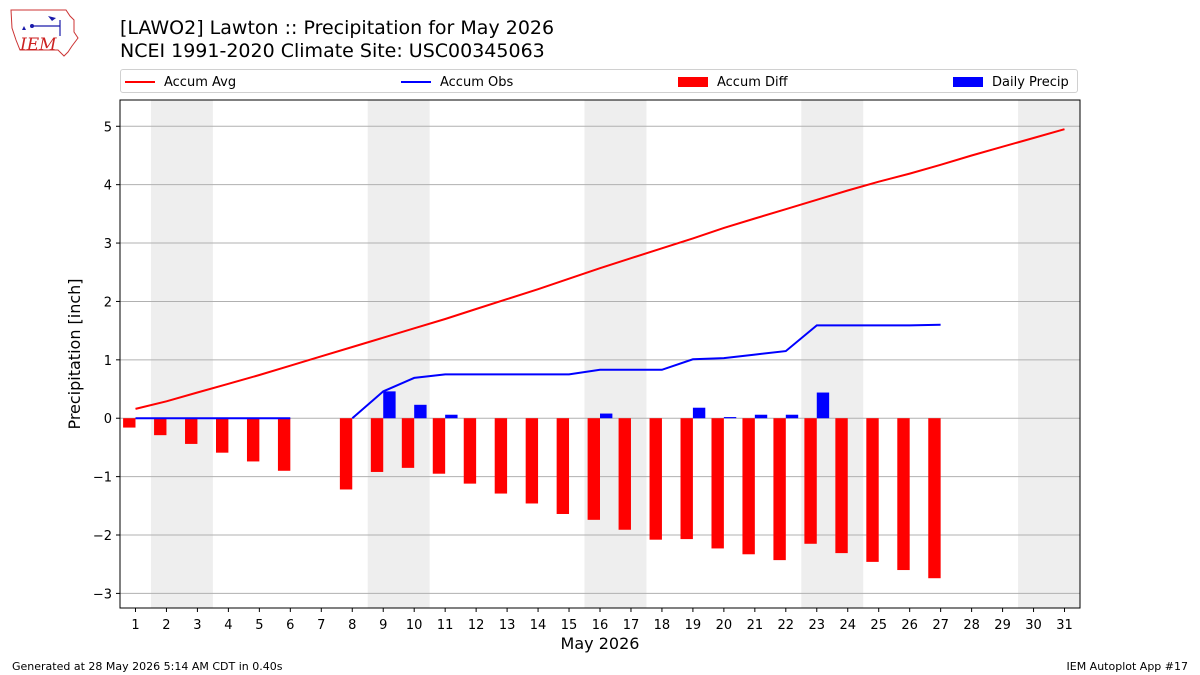  What do you see at coordinates (321, 625) in the screenshot?
I see `x-tick-label: 7` at bounding box center [321, 625].